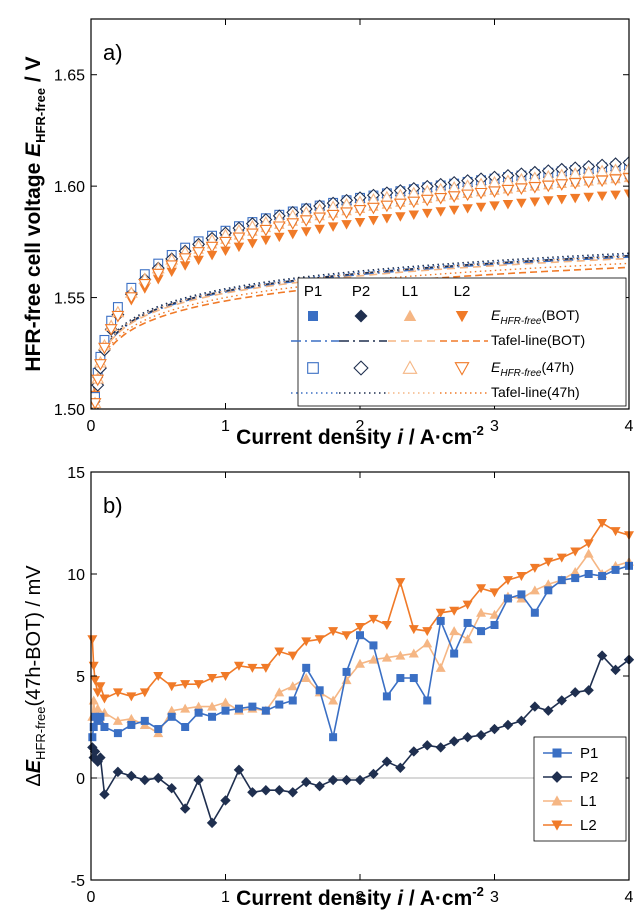 This screenshot has height=911, width=634. I want to click on bot-point-p2, so click(92, 453).